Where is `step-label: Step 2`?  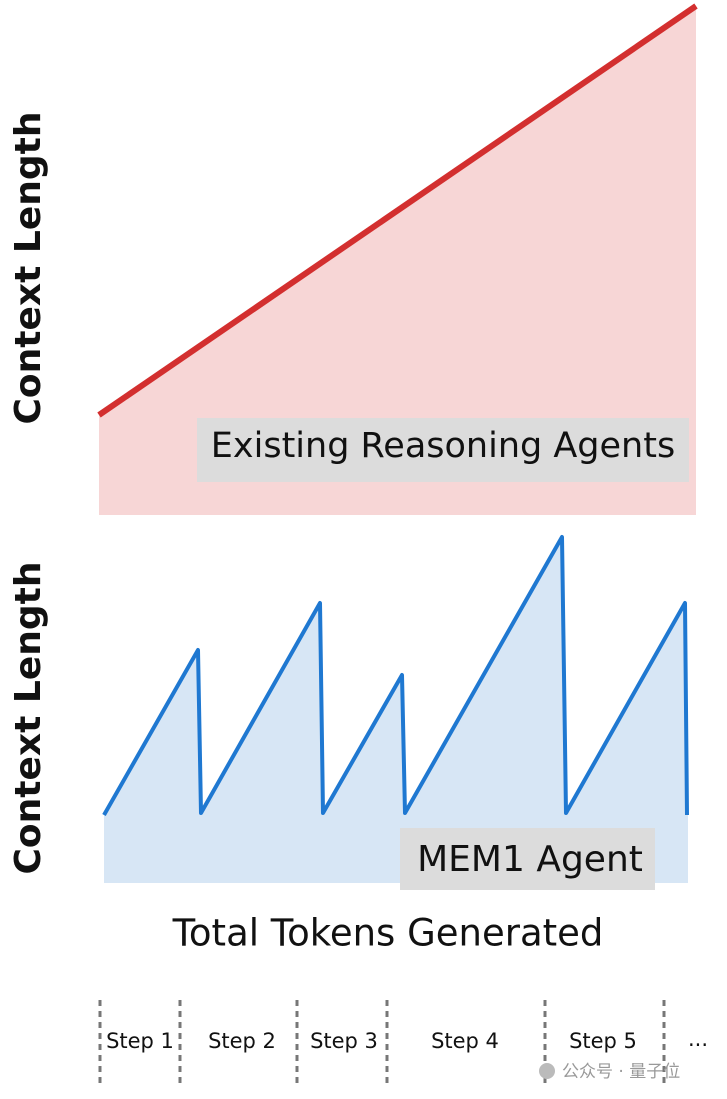 step-label: Step 2 is located at coordinates (242, 1041).